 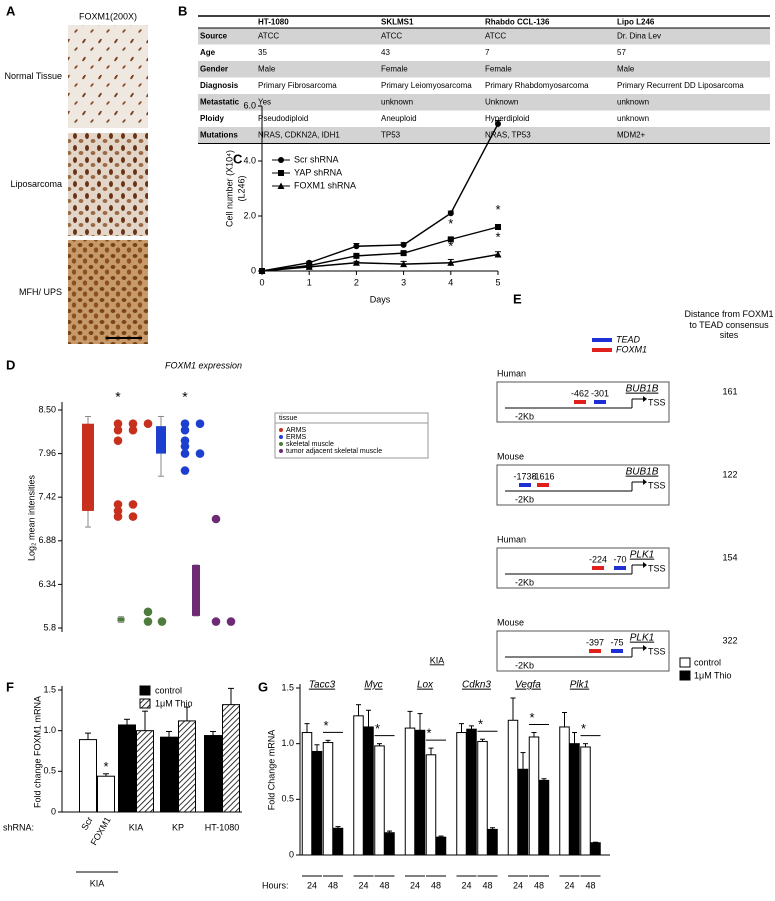 I want to click on tissue-image, so click(x=108, y=76).